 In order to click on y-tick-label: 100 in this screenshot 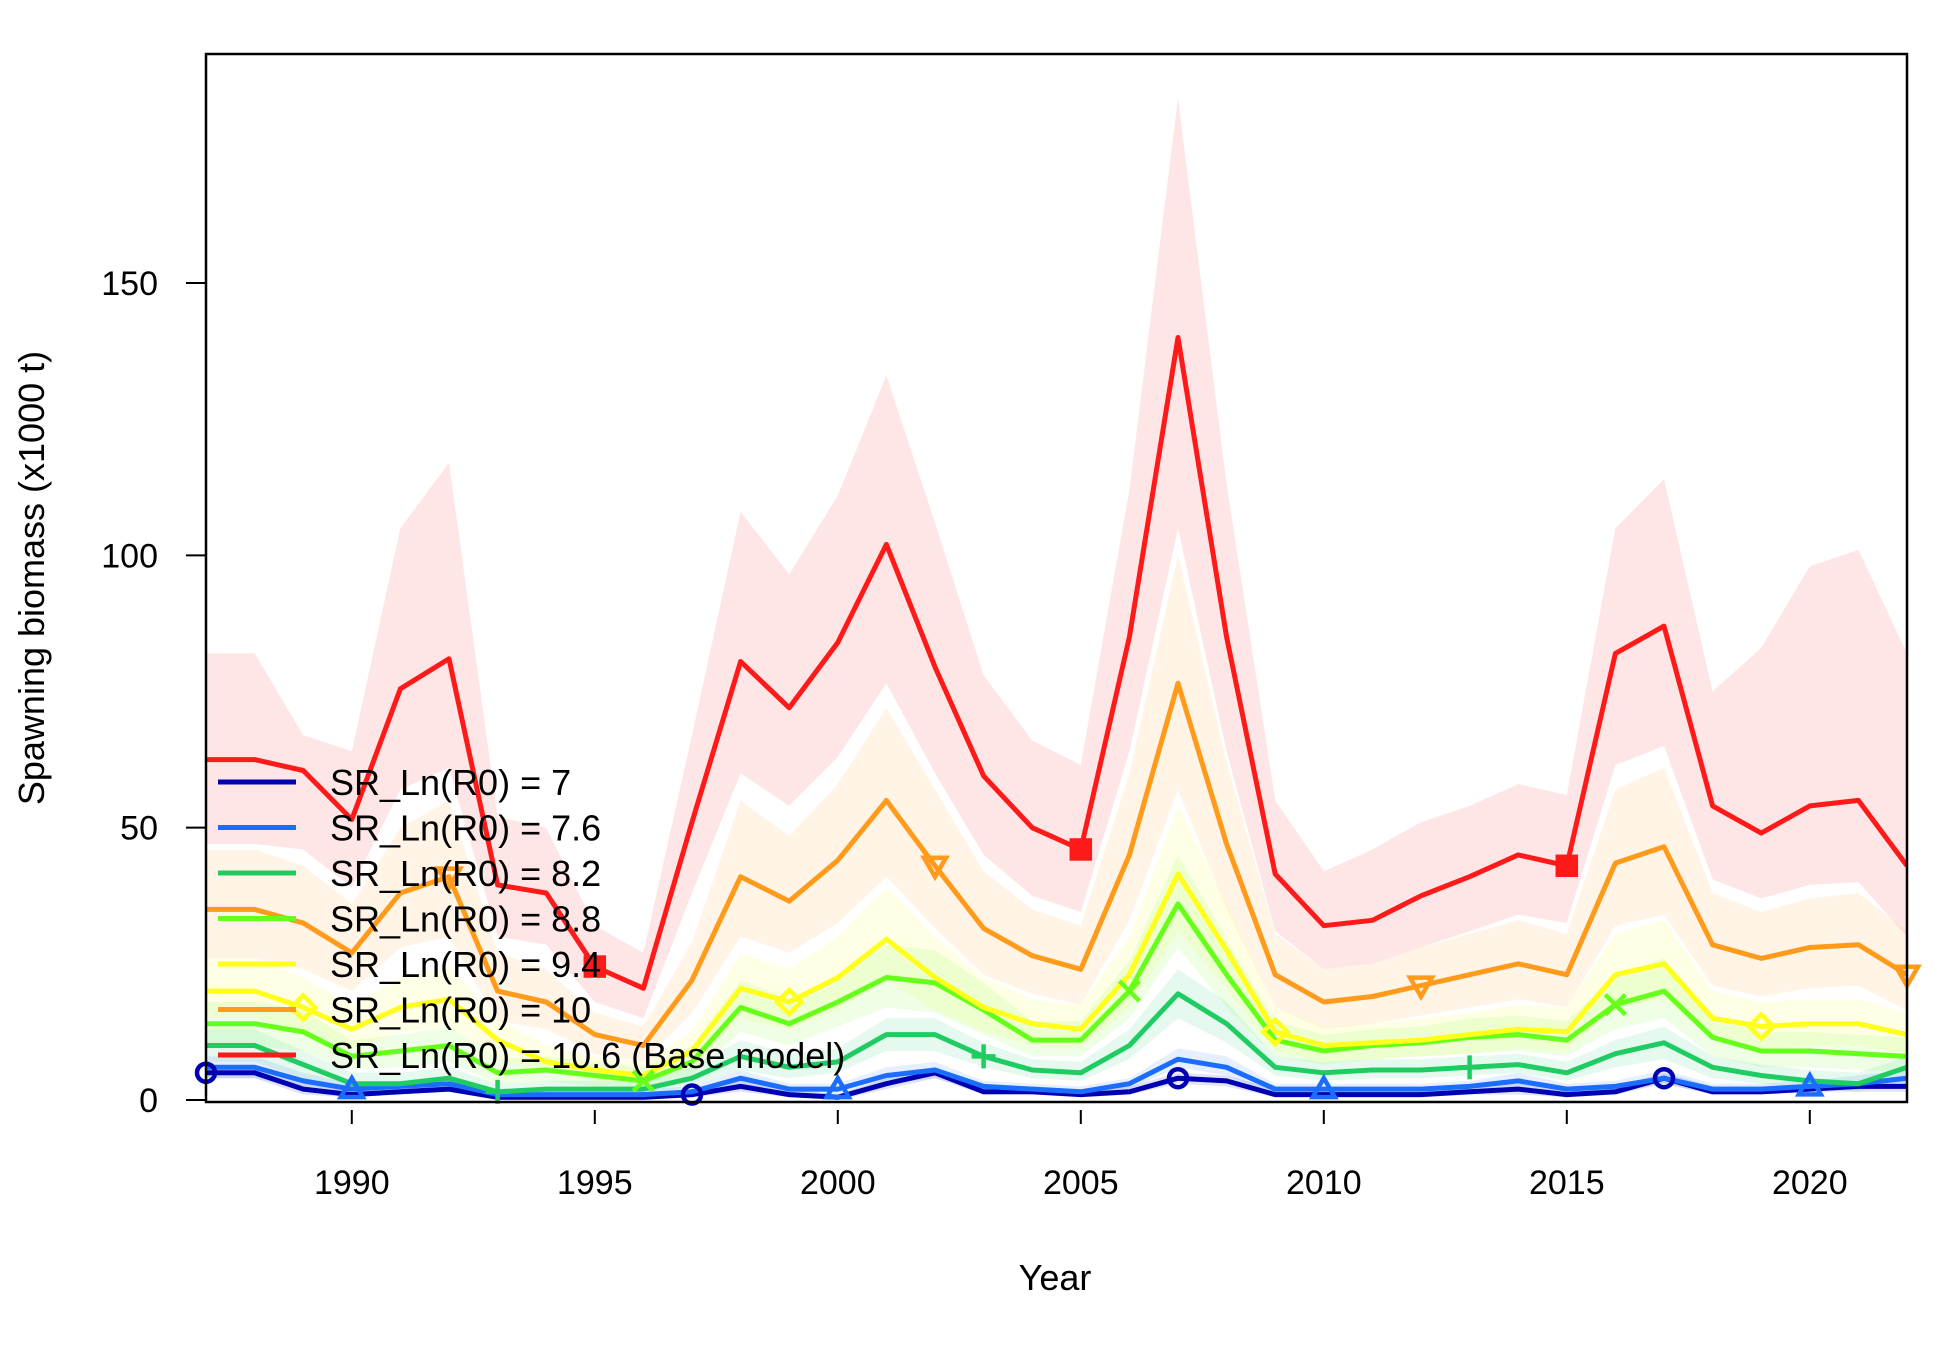, I will do `click(129, 556)`.